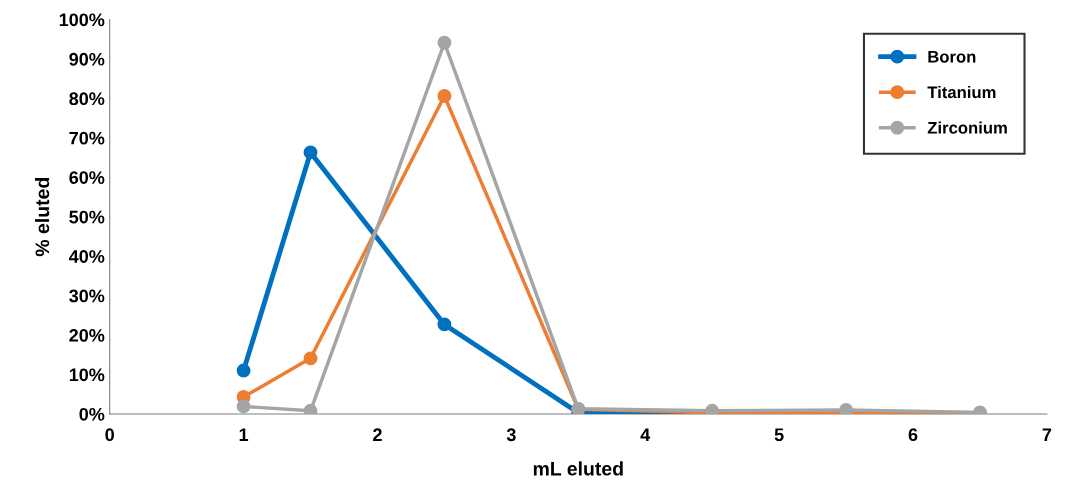  What do you see at coordinates (952, 57) in the screenshot?
I see `legend-label: Boron` at bounding box center [952, 57].